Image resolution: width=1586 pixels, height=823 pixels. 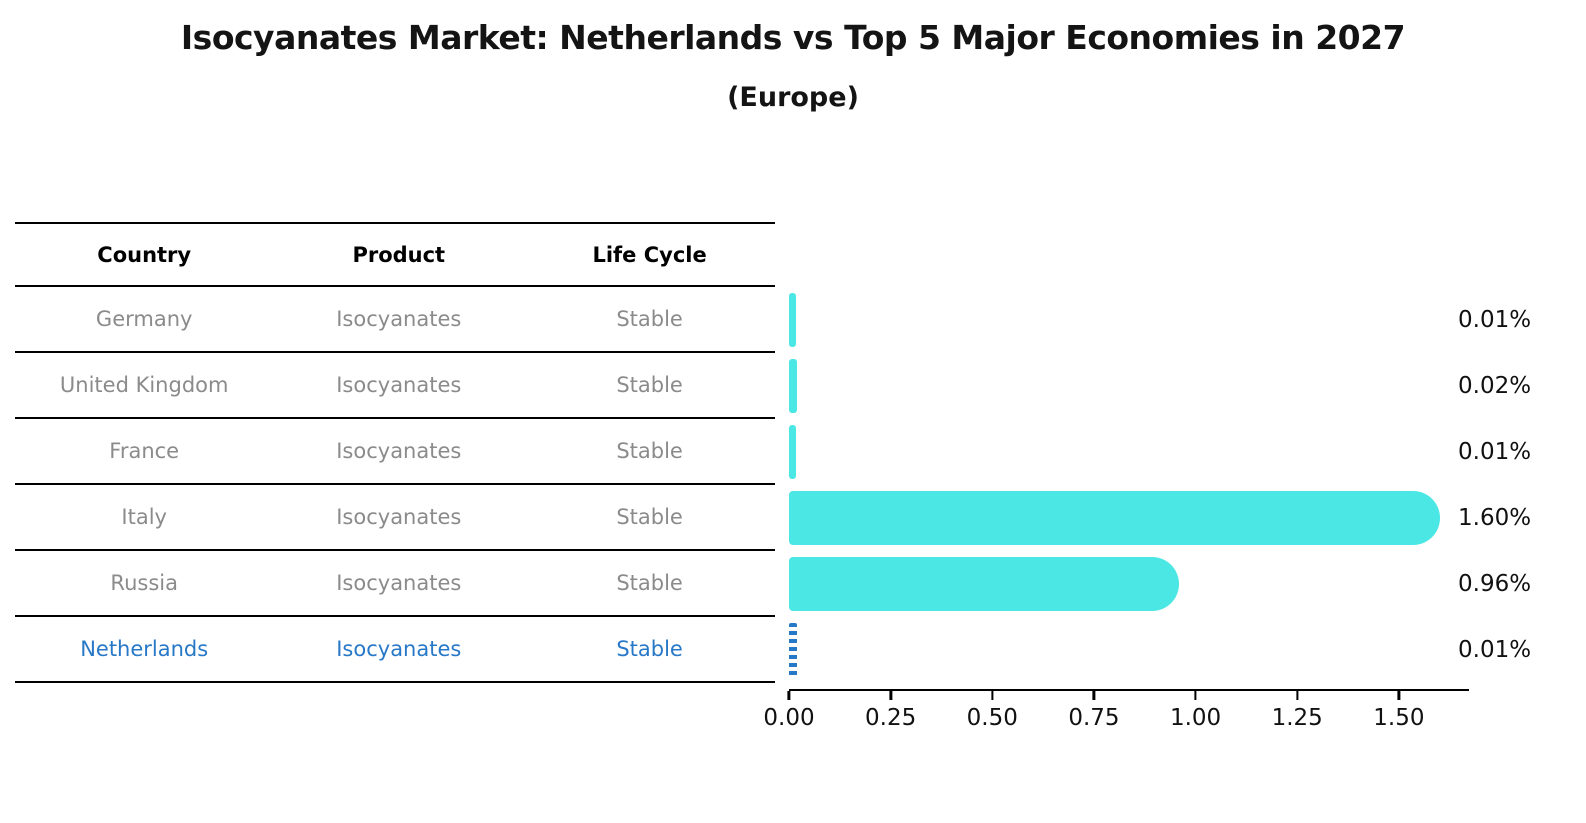 I want to click on x-tick: 0.25, so click(x=890, y=711).